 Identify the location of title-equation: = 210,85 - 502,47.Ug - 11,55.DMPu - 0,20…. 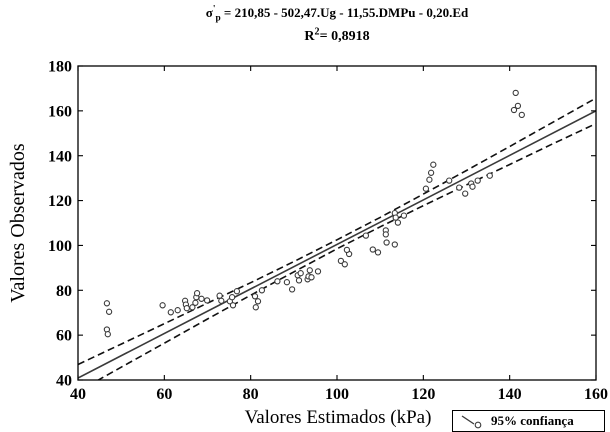
(346, 12).